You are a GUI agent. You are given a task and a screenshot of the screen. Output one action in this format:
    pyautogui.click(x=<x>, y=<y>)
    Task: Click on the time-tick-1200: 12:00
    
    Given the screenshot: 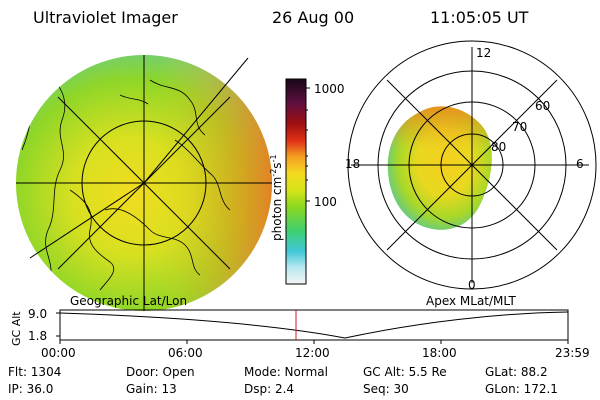 What is the action you would take?
    pyautogui.click(x=312, y=353)
    